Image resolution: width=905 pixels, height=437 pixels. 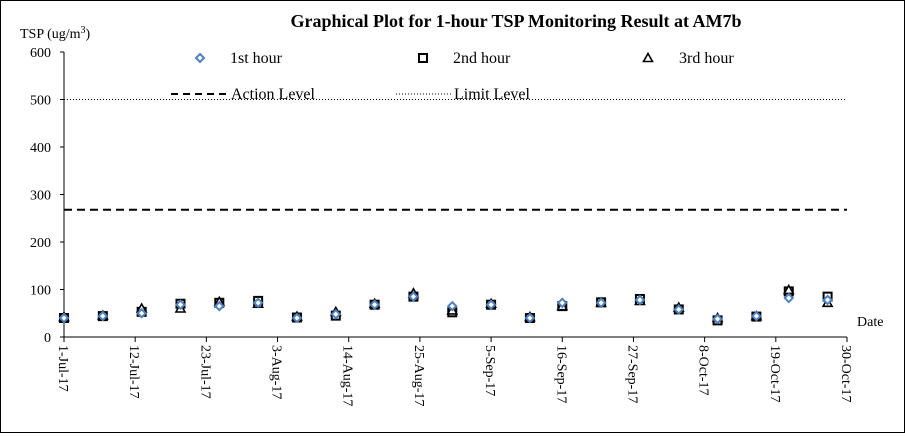 What do you see at coordinates (631, 374) in the screenshot?
I see `x-tick-label: 27-Sep-17` at bounding box center [631, 374].